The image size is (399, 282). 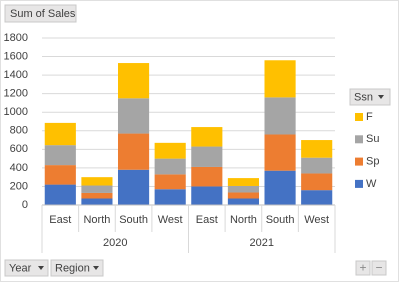 I want to click on zoom-button-label: +, so click(x=362, y=268).